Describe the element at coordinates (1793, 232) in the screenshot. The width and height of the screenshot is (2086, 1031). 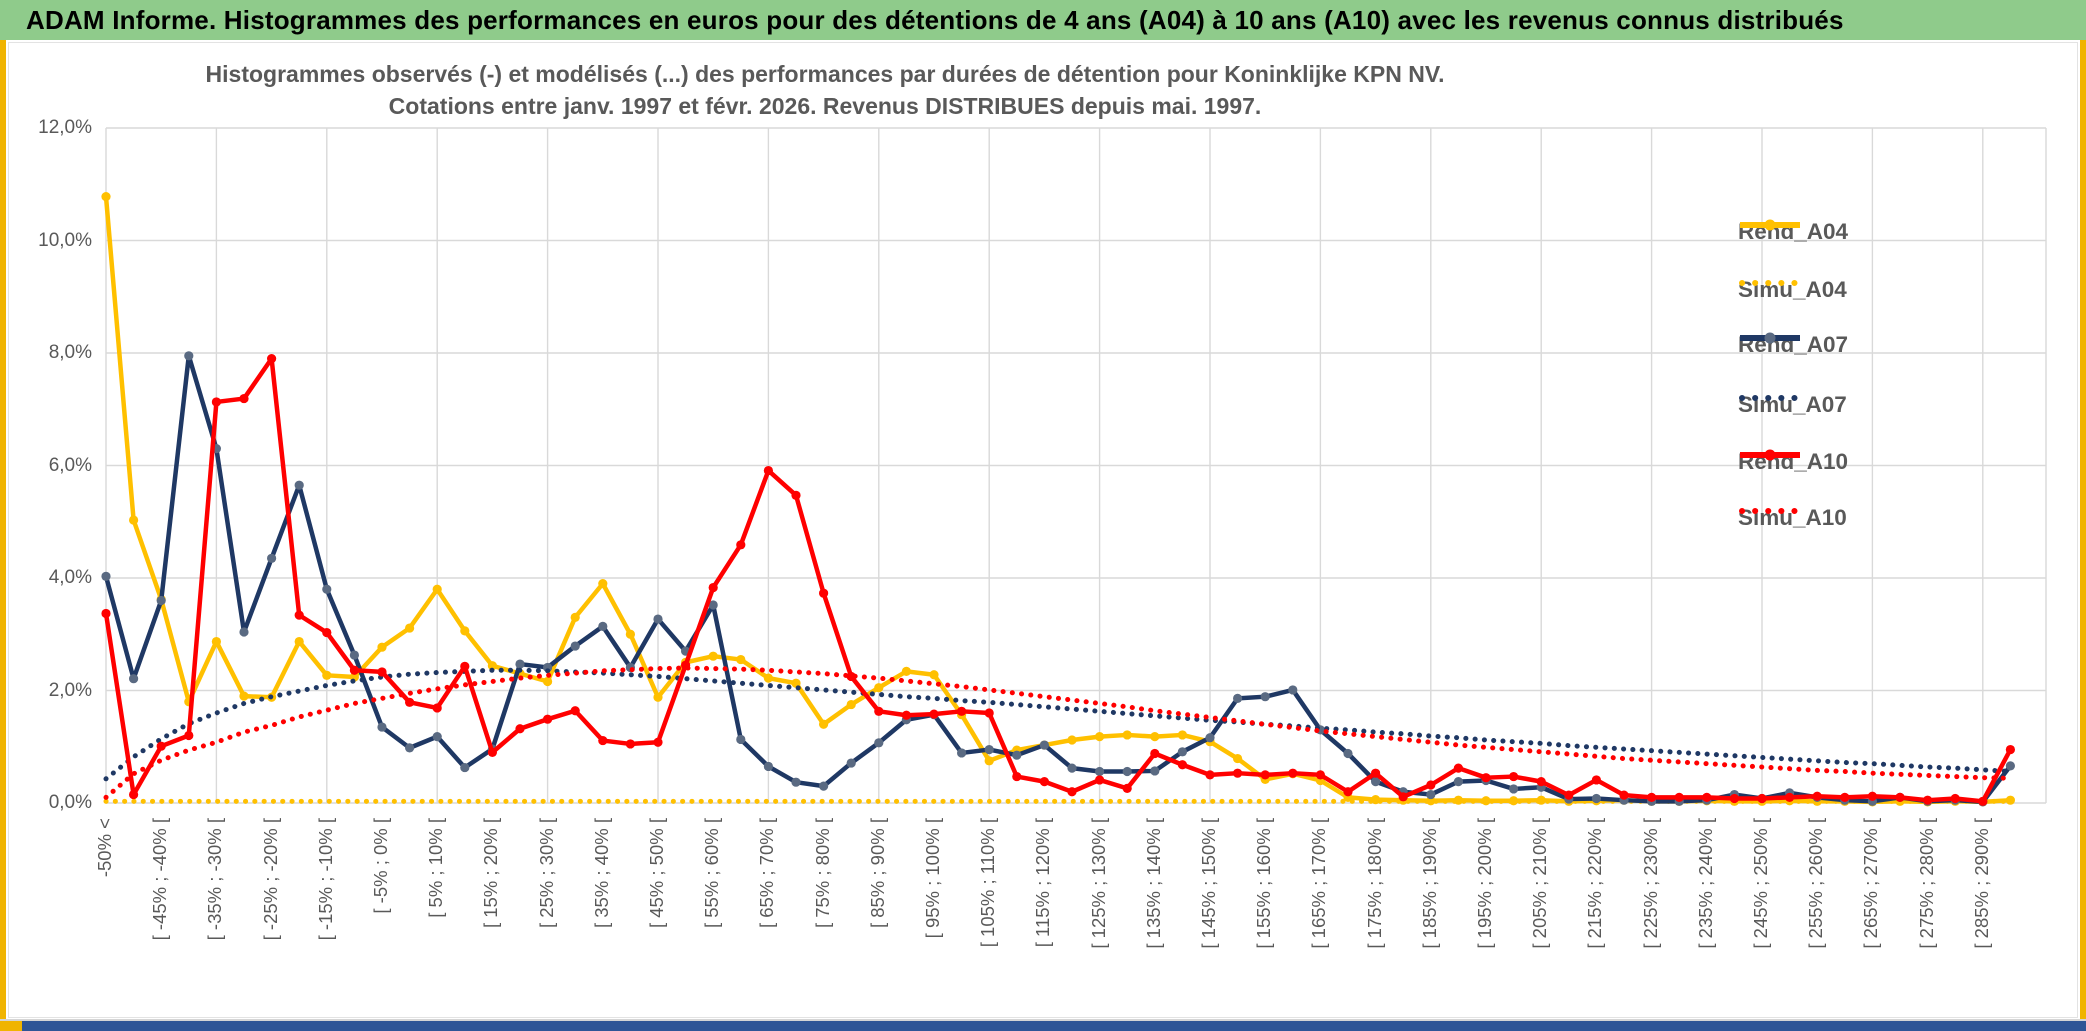
I see `legend-item-Rend_A04: Rend_A04` at that location.